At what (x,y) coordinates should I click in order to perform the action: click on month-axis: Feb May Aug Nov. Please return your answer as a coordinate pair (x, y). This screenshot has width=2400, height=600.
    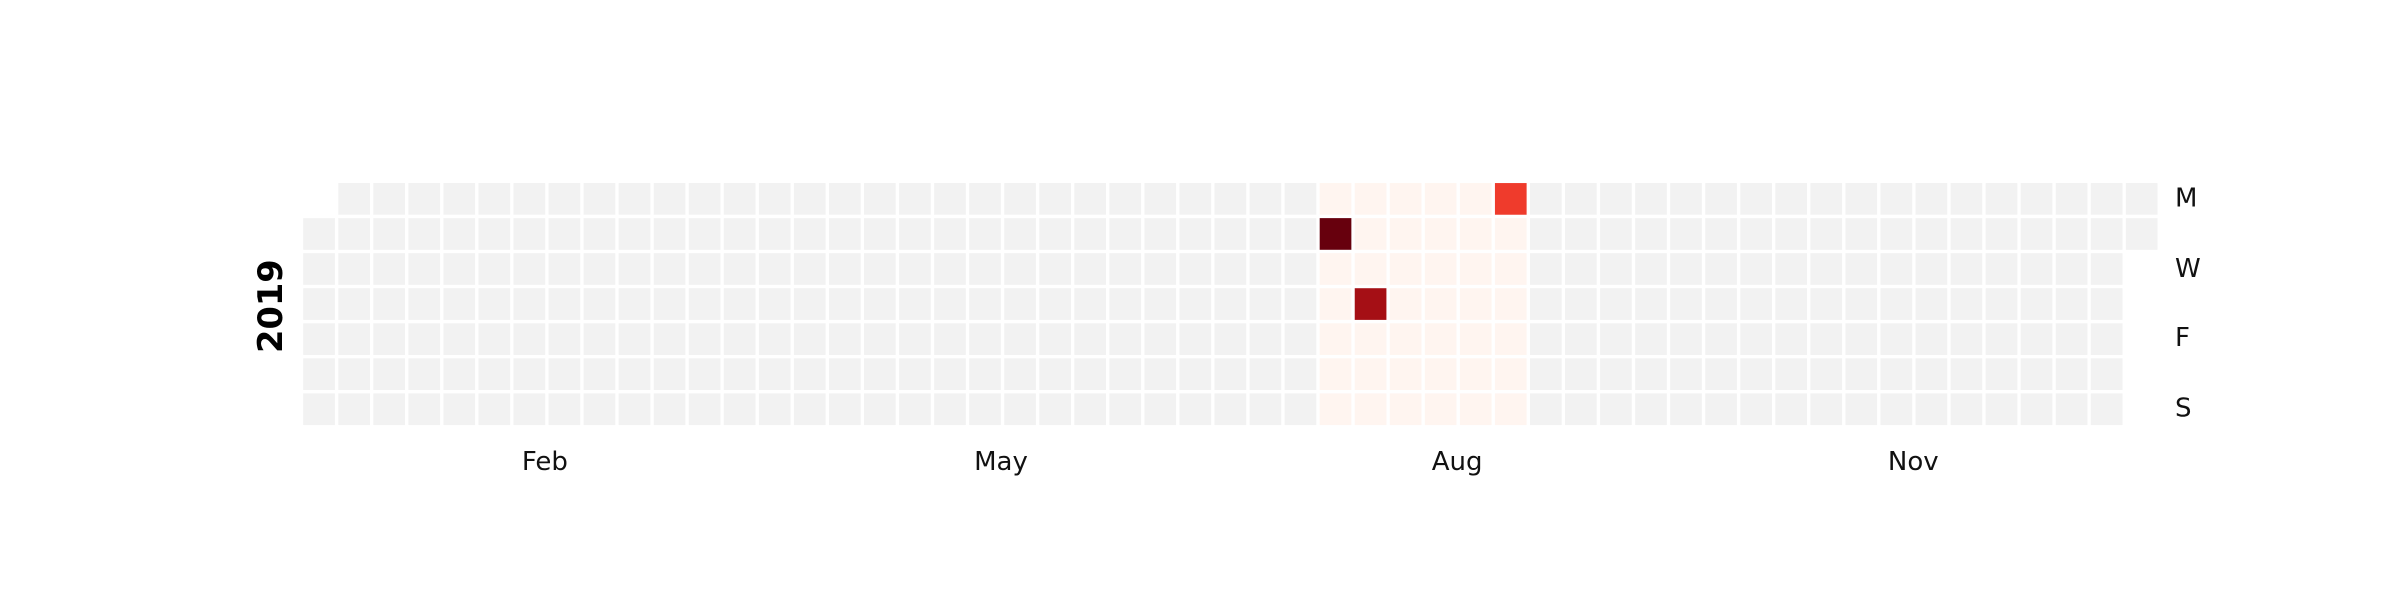
    Looking at the image, I should click on (1230, 462).